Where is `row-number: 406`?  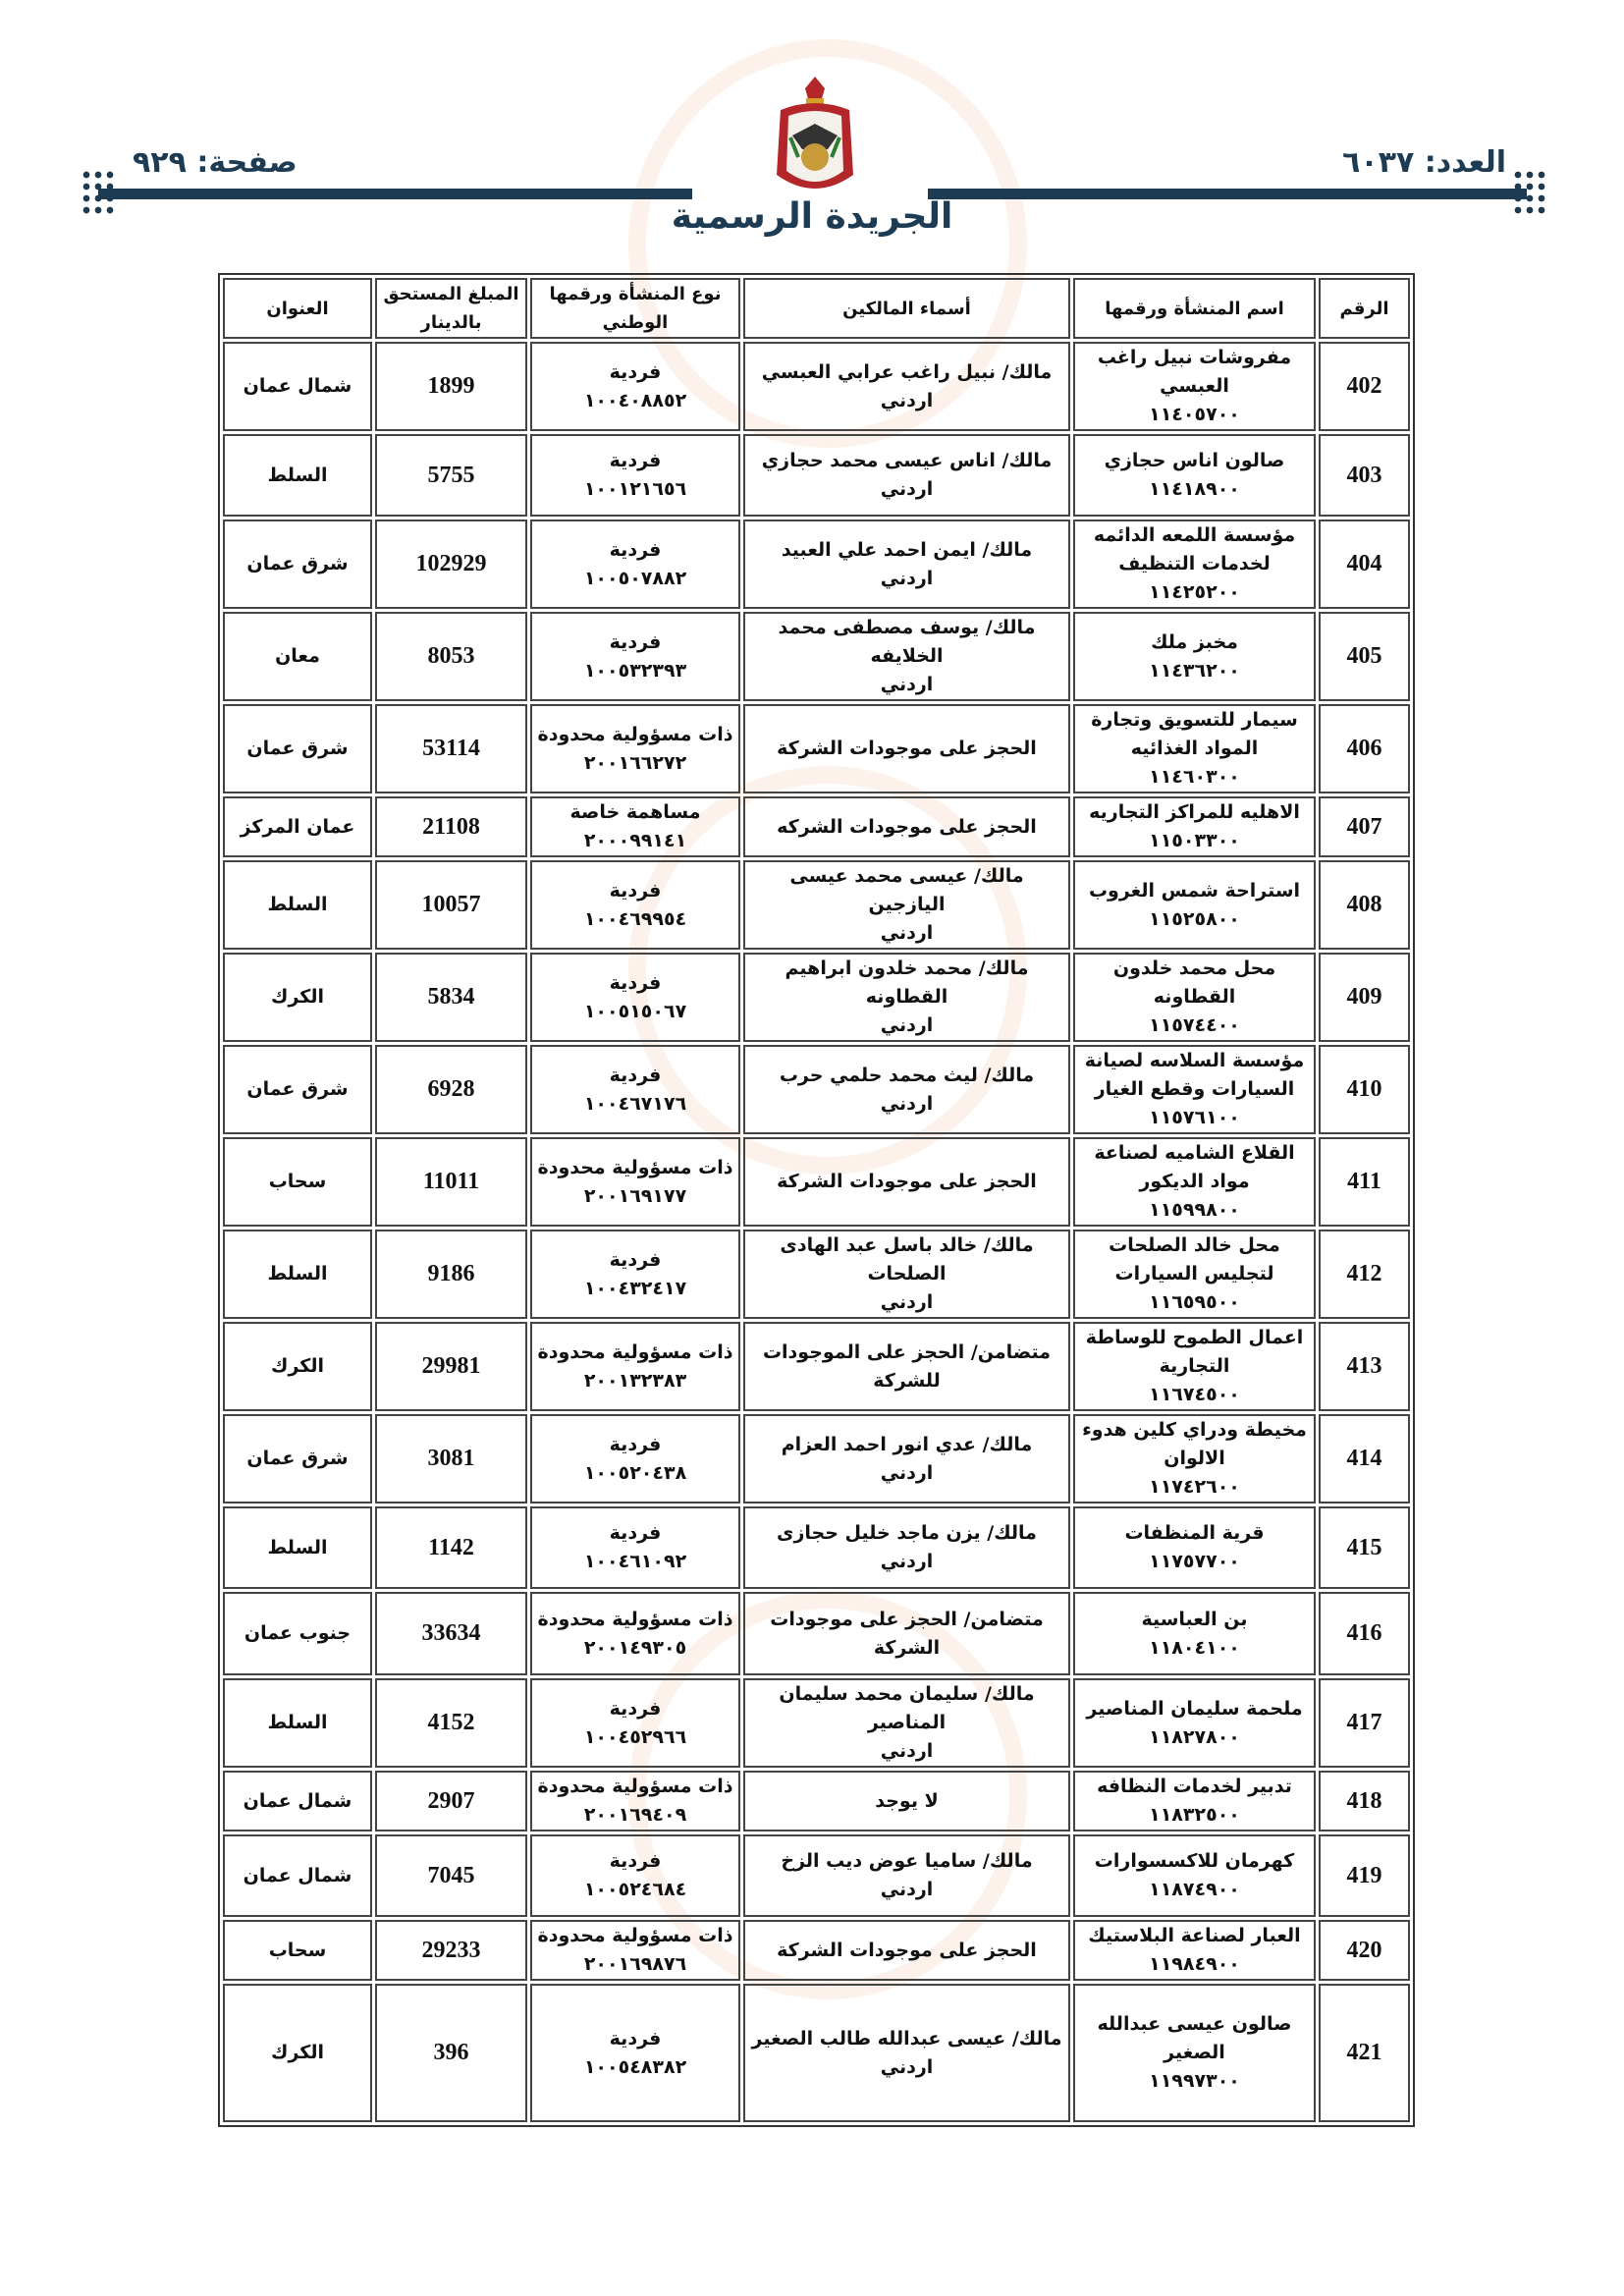 row-number: 406 is located at coordinates (1364, 748).